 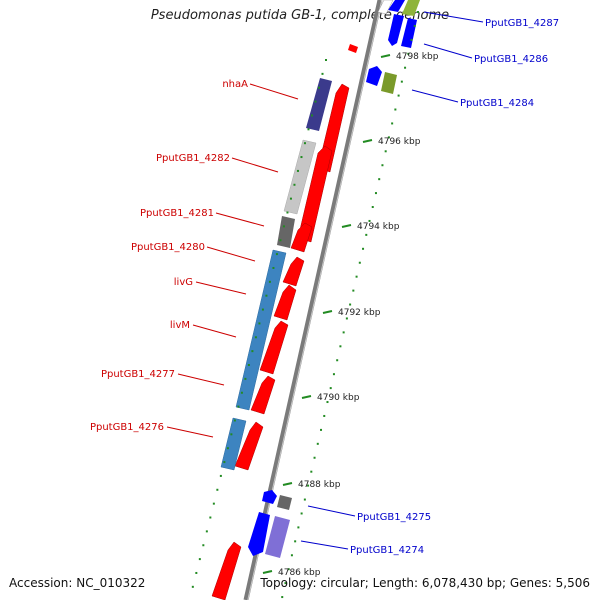 What do you see at coordinates (177, 213) in the screenshot?
I see `gene-label-left: PputGB1_4281` at bounding box center [177, 213].